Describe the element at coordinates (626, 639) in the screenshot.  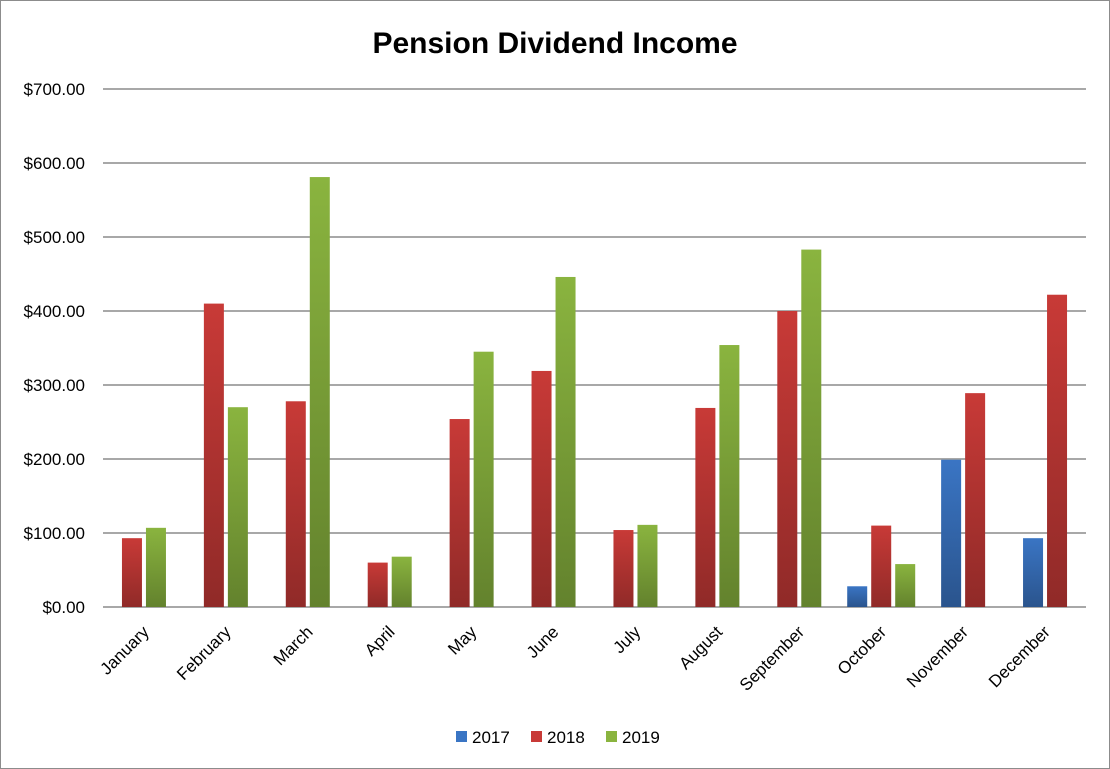
I see `x-category-label: July` at that location.